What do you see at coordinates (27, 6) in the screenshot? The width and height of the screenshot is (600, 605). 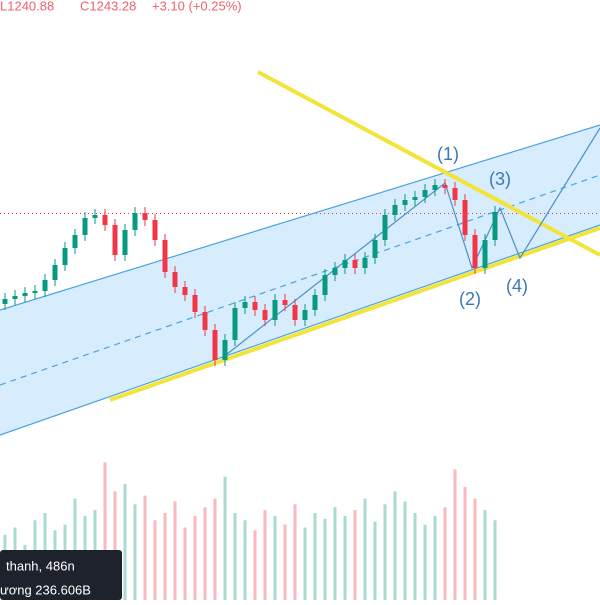 I see `header-low: L1240.88` at bounding box center [27, 6].